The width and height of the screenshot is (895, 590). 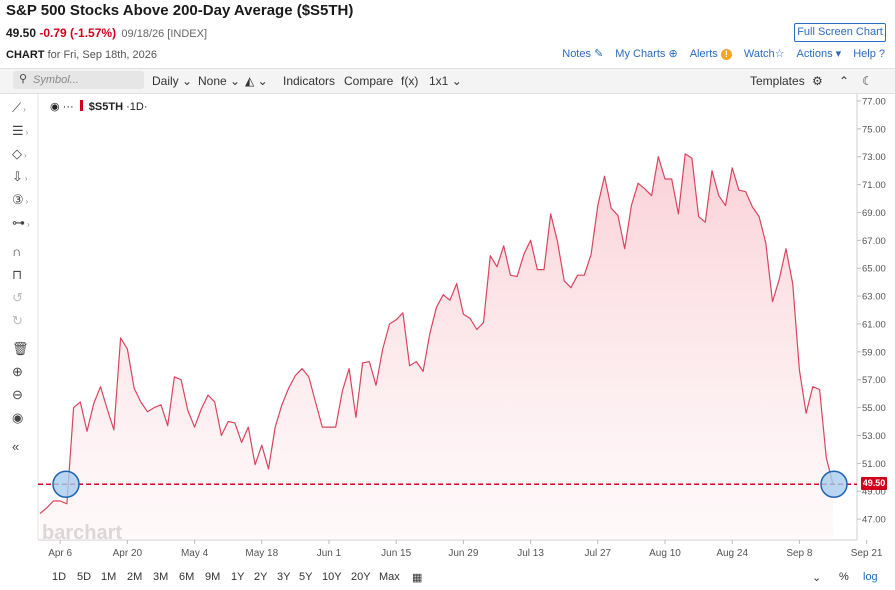 What do you see at coordinates (17, 251) in the screenshot?
I see `magnet-icon: ∩` at bounding box center [17, 251].